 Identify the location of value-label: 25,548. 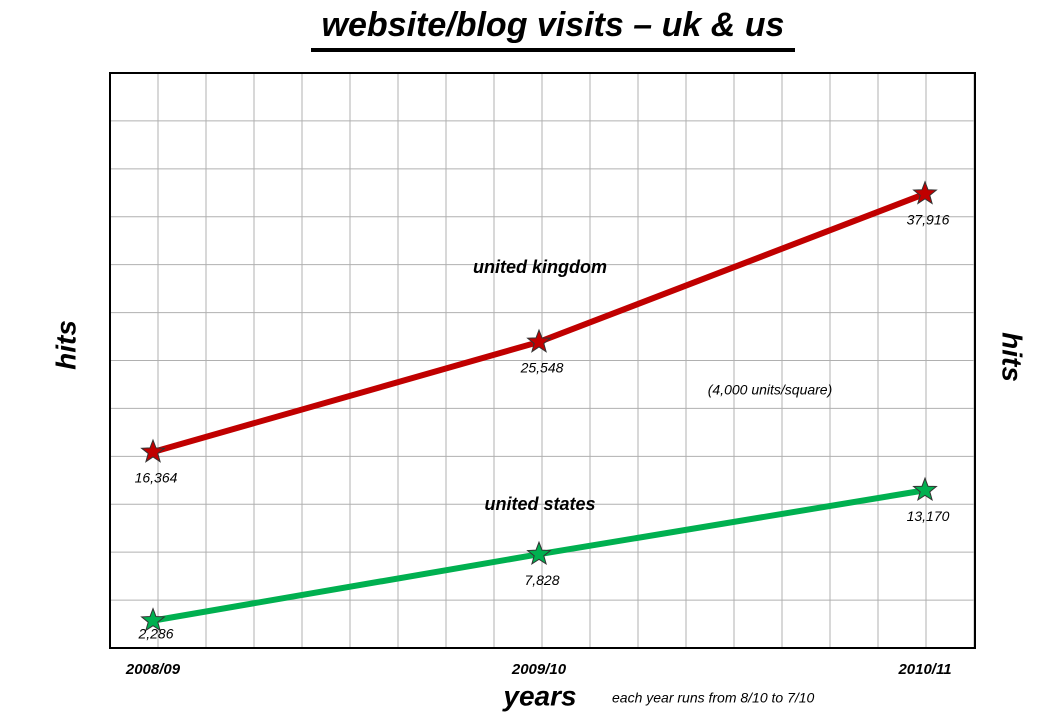
(542, 368).